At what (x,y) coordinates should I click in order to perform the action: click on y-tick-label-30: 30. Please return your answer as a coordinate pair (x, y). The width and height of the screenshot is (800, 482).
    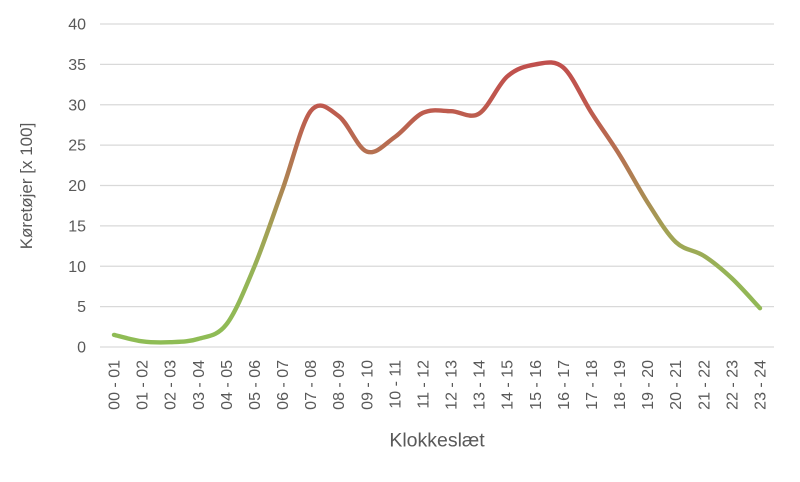
    Looking at the image, I should click on (77, 105).